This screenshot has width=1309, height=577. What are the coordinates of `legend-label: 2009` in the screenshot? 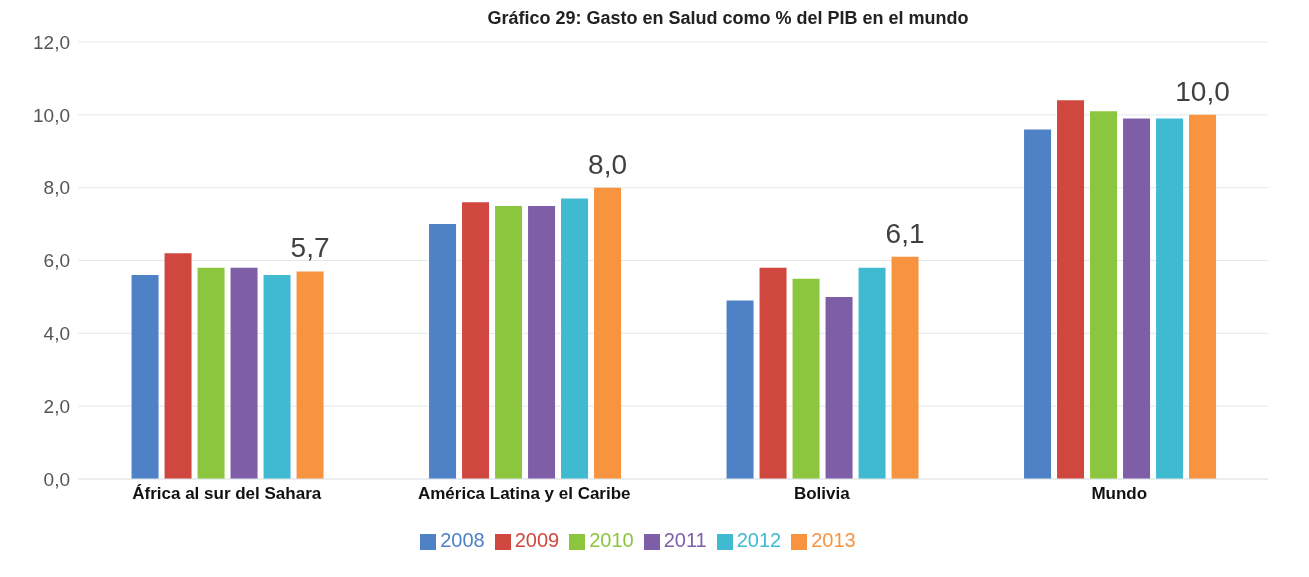 It's located at (537, 540).